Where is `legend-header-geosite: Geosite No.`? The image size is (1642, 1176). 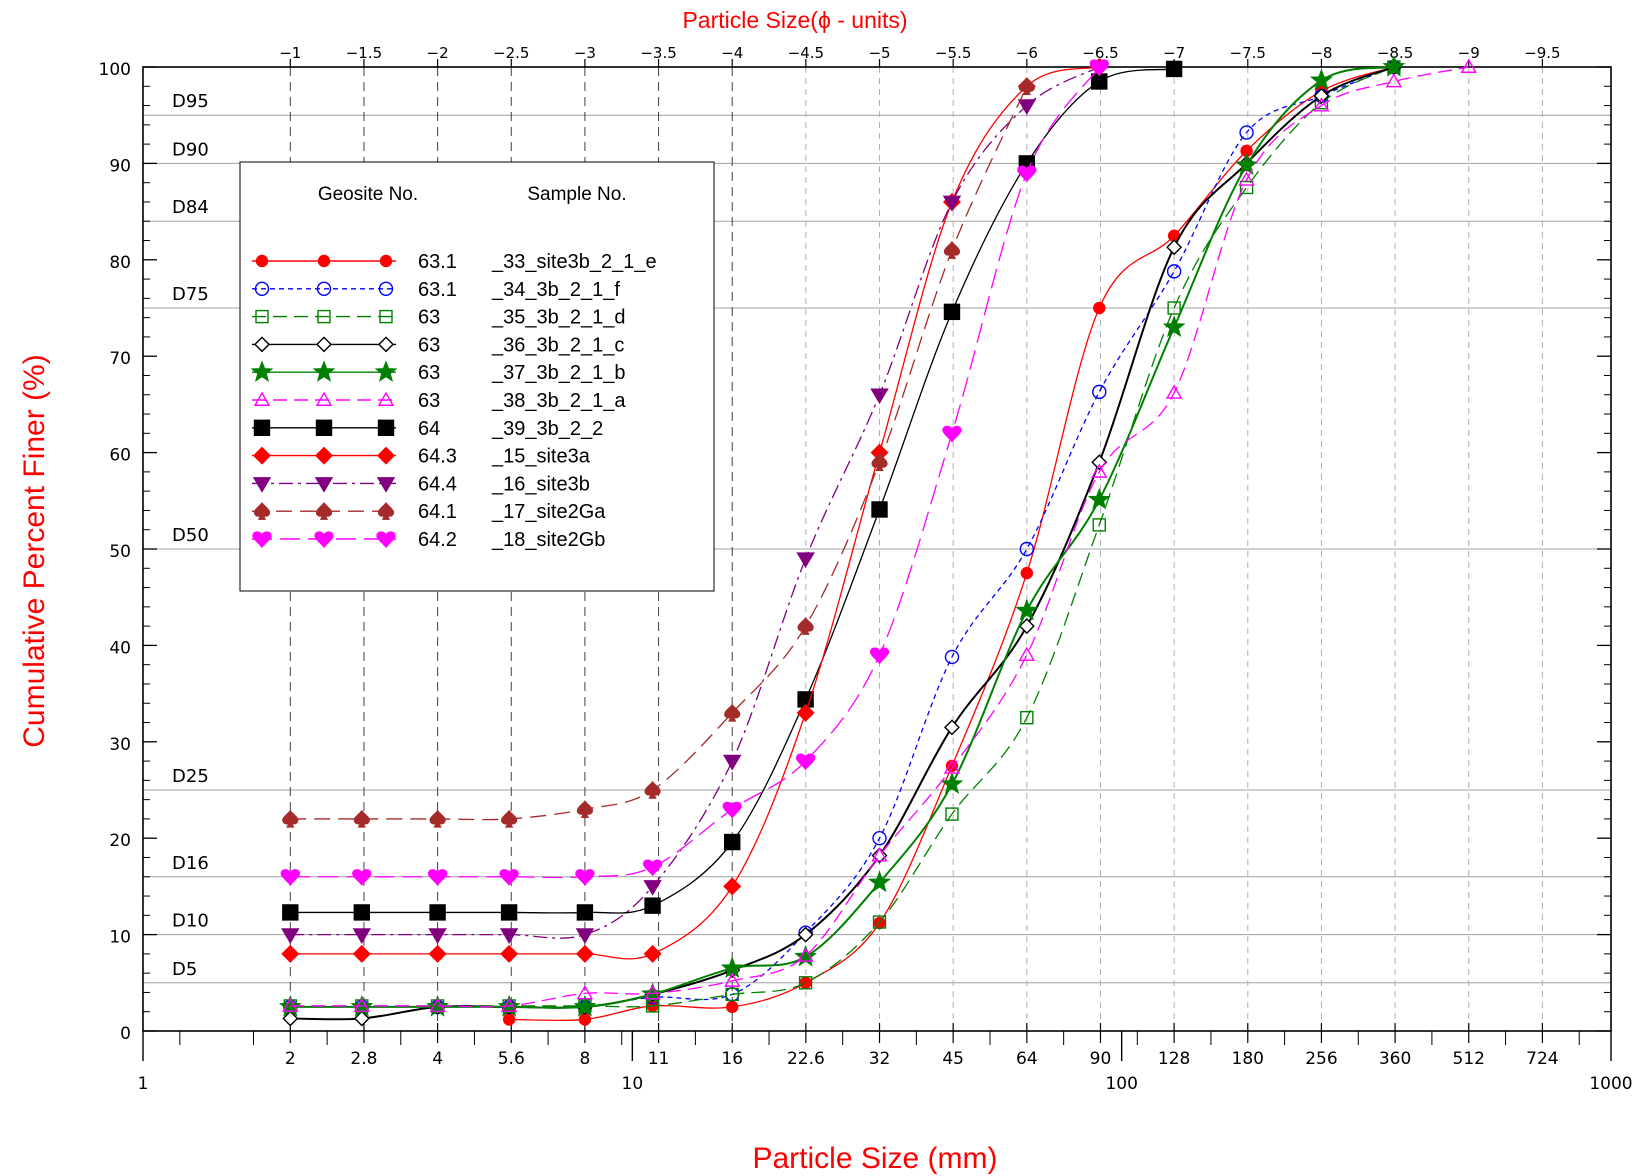 legend-header-geosite: Geosite No. is located at coordinates (368, 194).